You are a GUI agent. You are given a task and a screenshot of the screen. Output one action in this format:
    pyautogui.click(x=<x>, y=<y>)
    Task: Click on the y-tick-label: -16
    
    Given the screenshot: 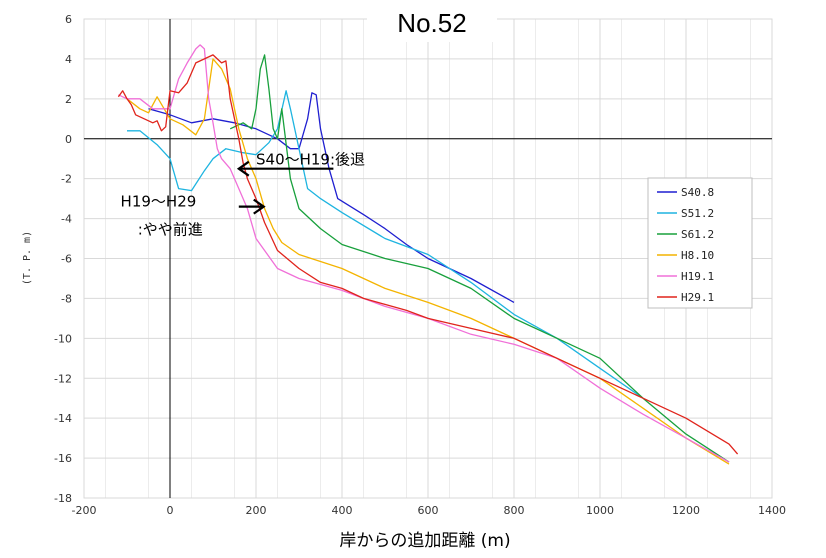 What is the action you would take?
    pyautogui.click(x=63, y=458)
    